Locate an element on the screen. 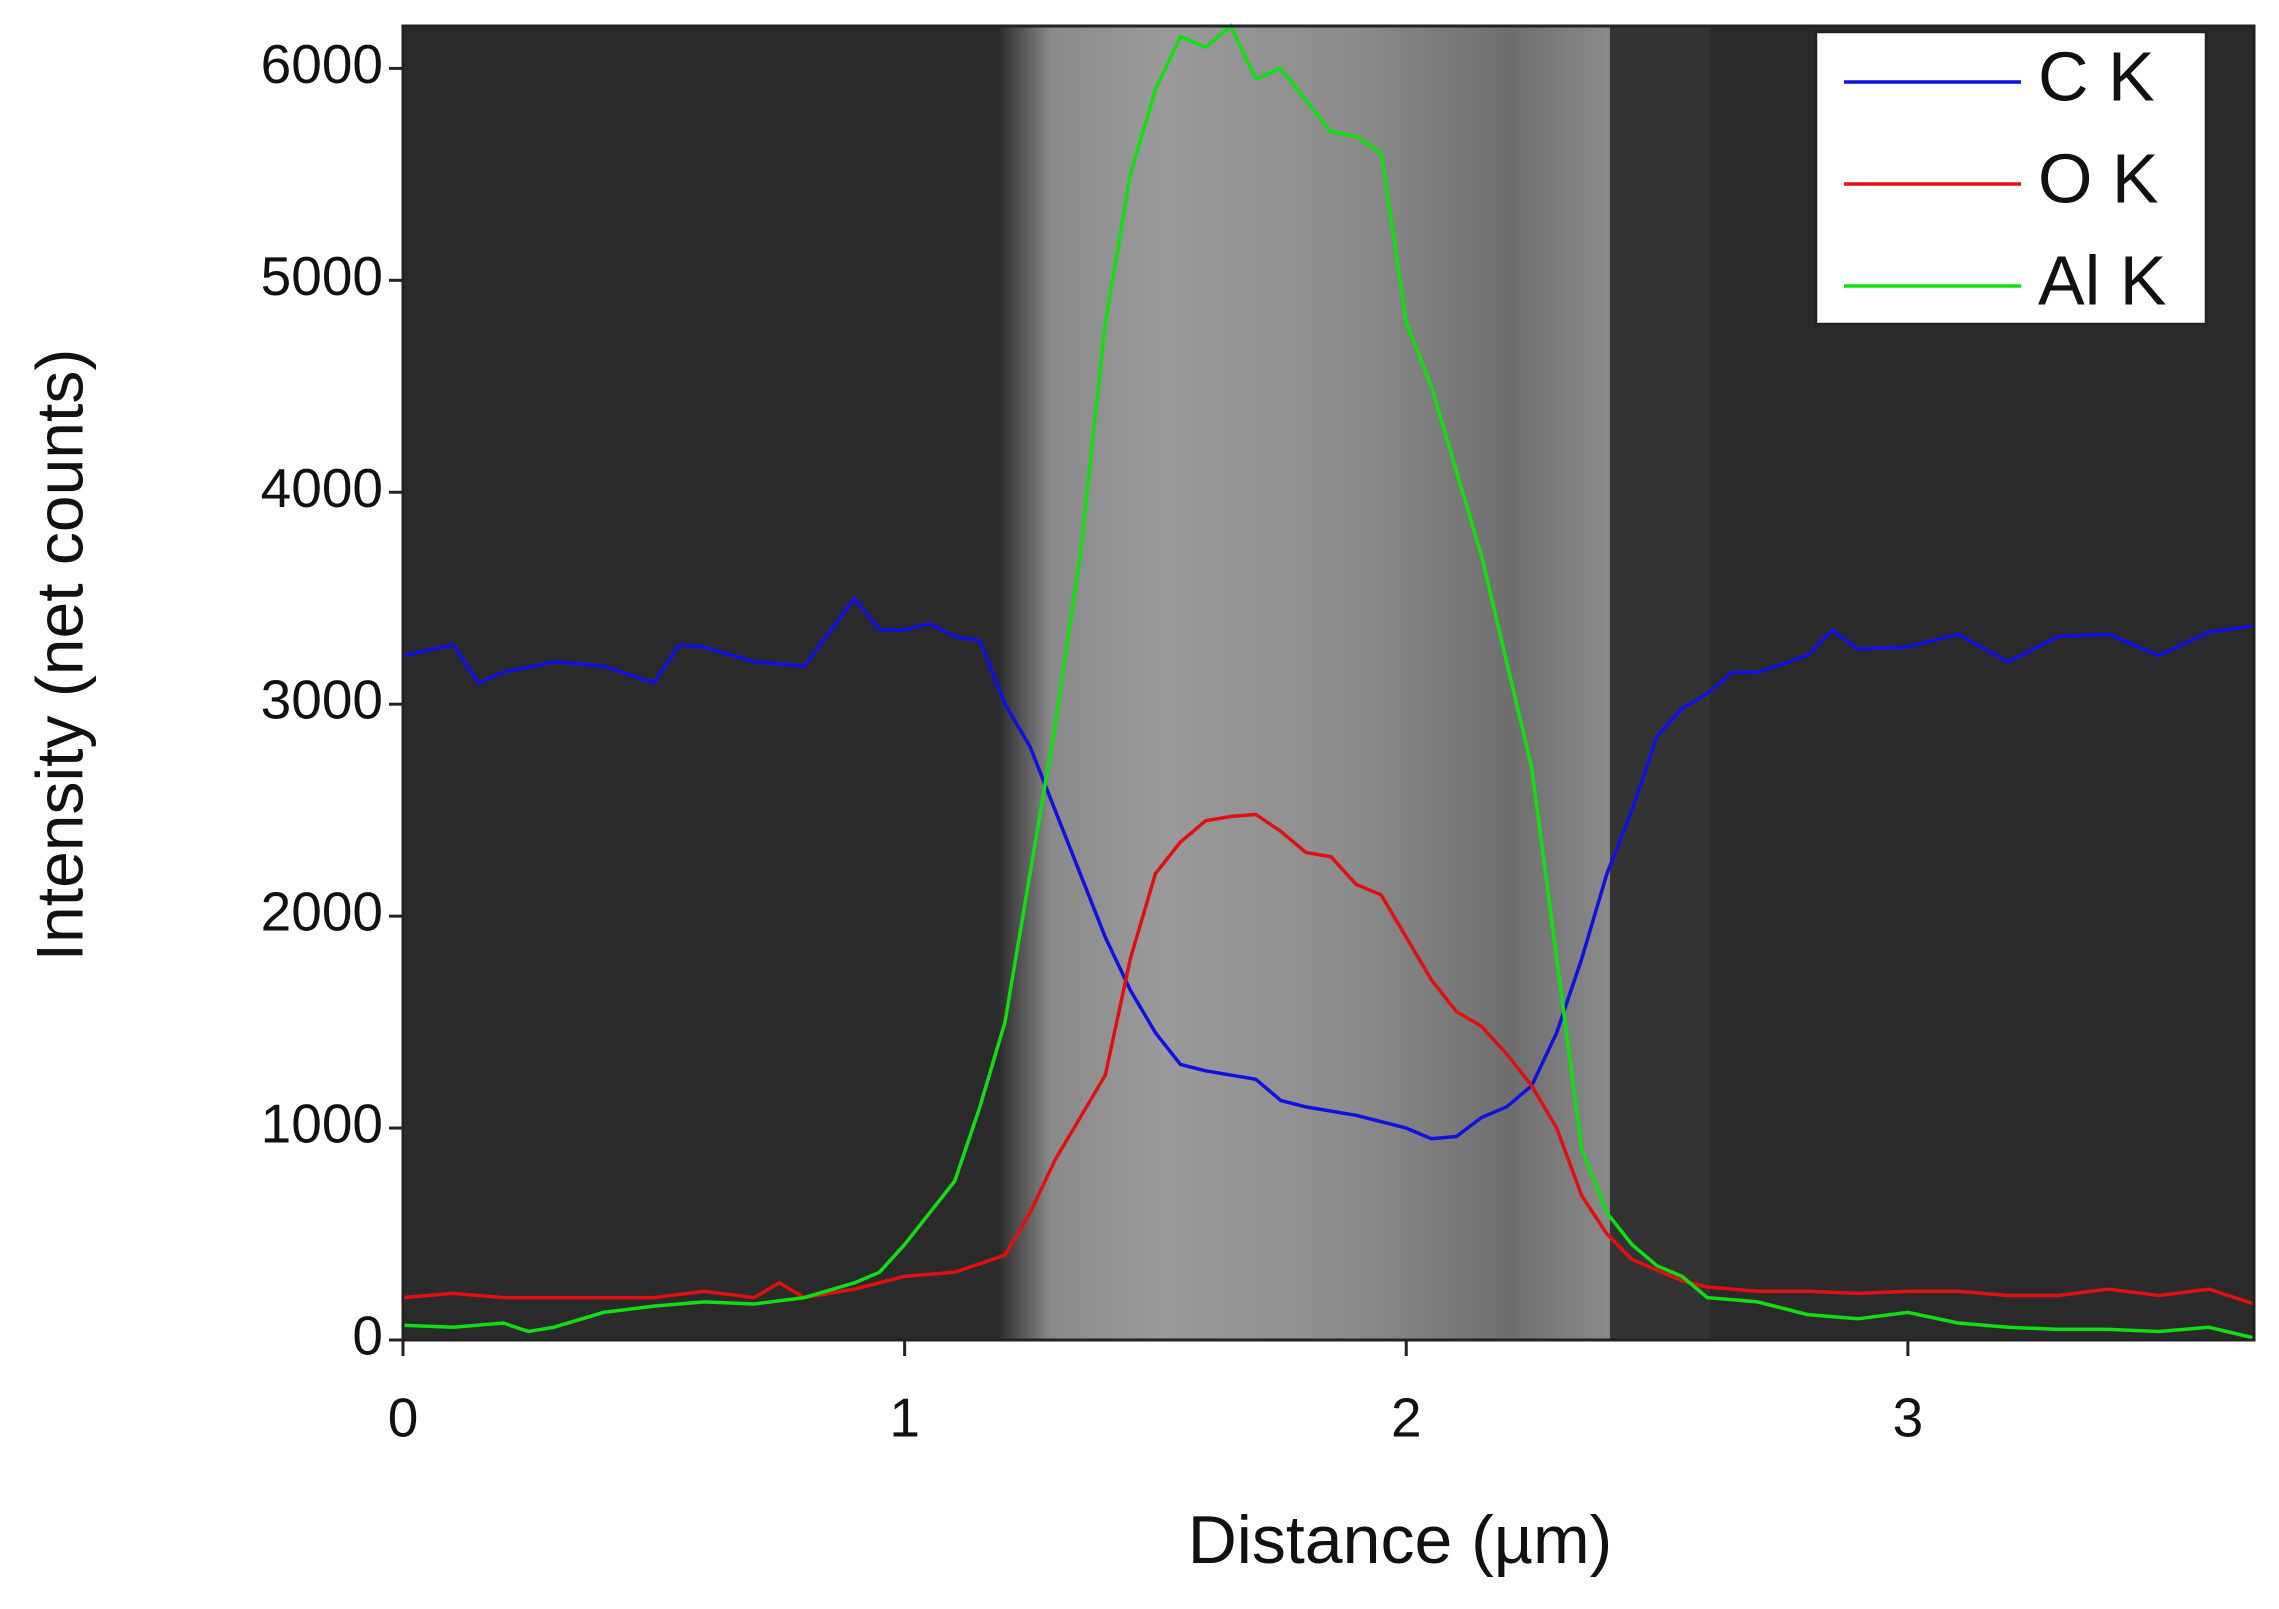 Image resolution: width=2279 pixels, height=1609 pixels. y-axis-label: Intensity (net counts) is located at coordinates (59, 655).